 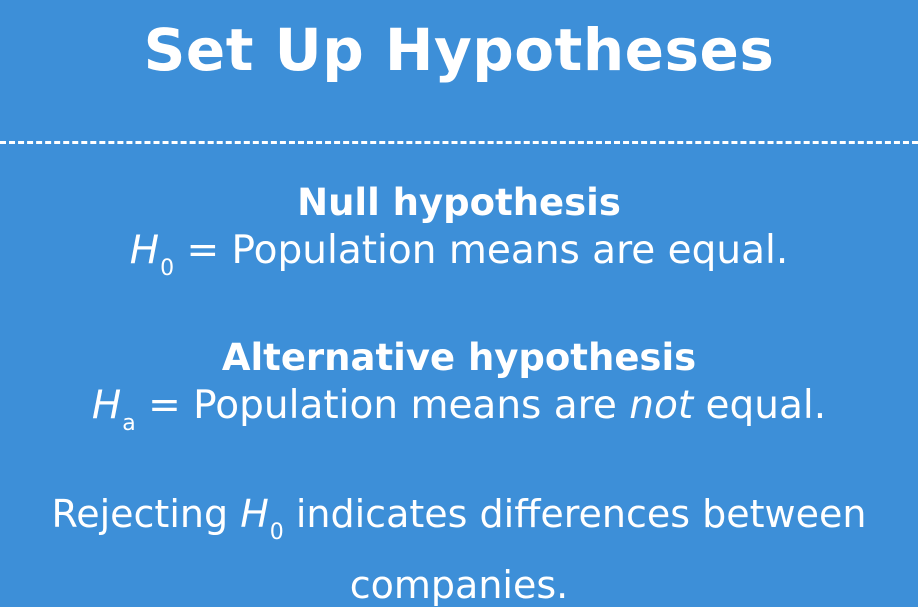 What do you see at coordinates (140, 514) in the screenshot?
I see `conclusion-prefix: Rejecting` at bounding box center [140, 514].